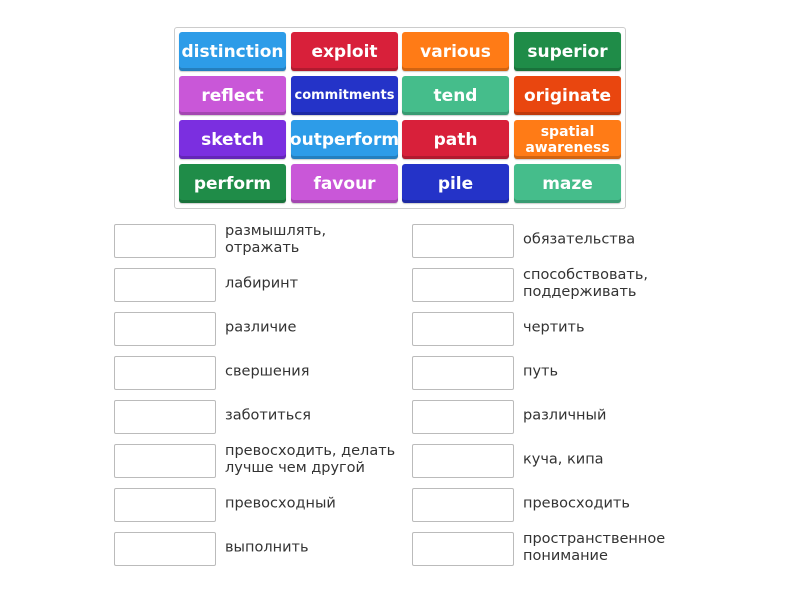 This screenshot has width=800, height=600. What do you see at coordinates (344, 51) in the screenshot?
I see `word-tile: exploit` at bounding box center [344, 51].